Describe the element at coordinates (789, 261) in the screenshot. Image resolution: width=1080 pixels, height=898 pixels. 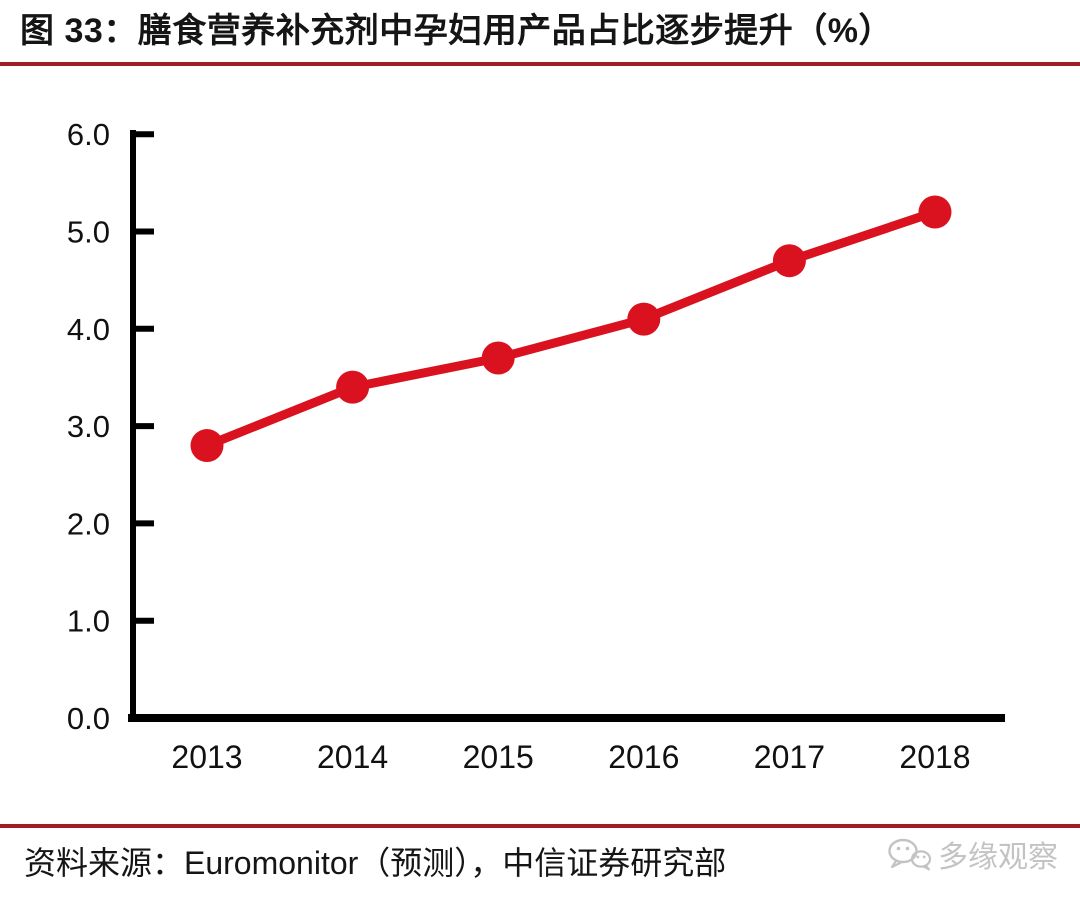
I see `data-point-2017` at that location.